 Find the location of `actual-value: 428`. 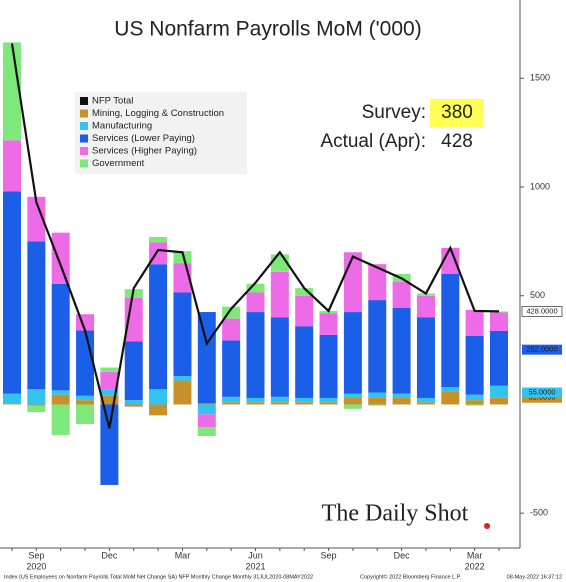

actual-value: 428 is located at coordinates (457, 141).